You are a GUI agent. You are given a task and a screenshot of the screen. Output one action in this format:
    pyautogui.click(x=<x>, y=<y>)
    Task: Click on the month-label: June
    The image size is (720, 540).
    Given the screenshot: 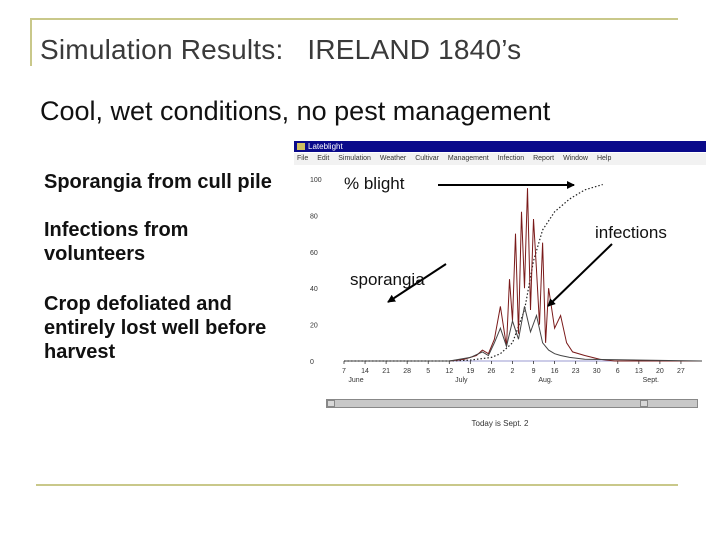 What is the action you would take?
    pyautogui.click(x=355, y=380)
    